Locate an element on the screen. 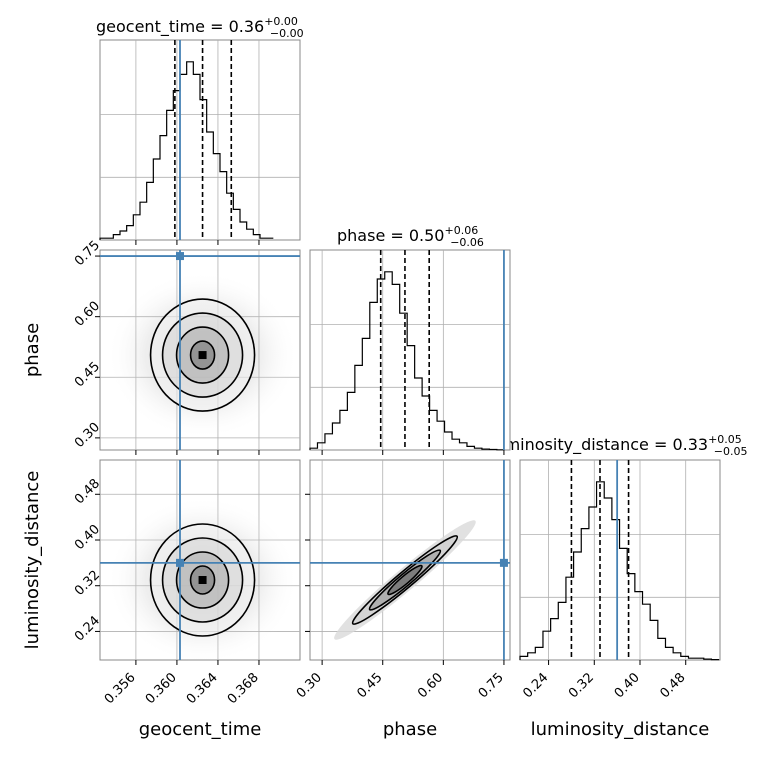 This screenshot has width=760, height=760. tick-label-x-phase-3: 0.75 is located at coordinates (491, 685).